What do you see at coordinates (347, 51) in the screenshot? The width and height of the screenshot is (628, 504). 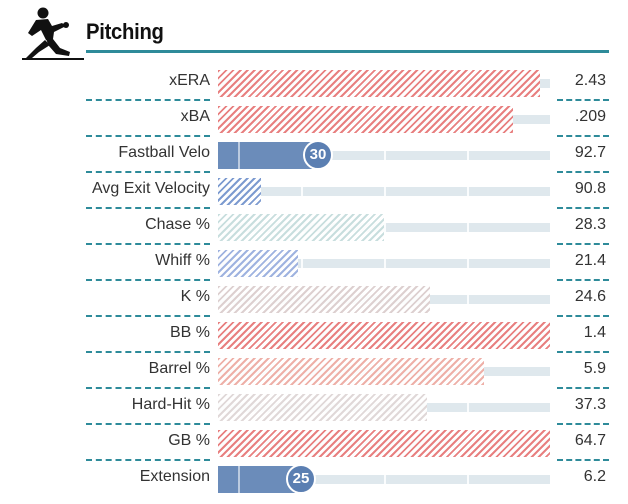 I see `header-divider` at bounding box center [347, 51].